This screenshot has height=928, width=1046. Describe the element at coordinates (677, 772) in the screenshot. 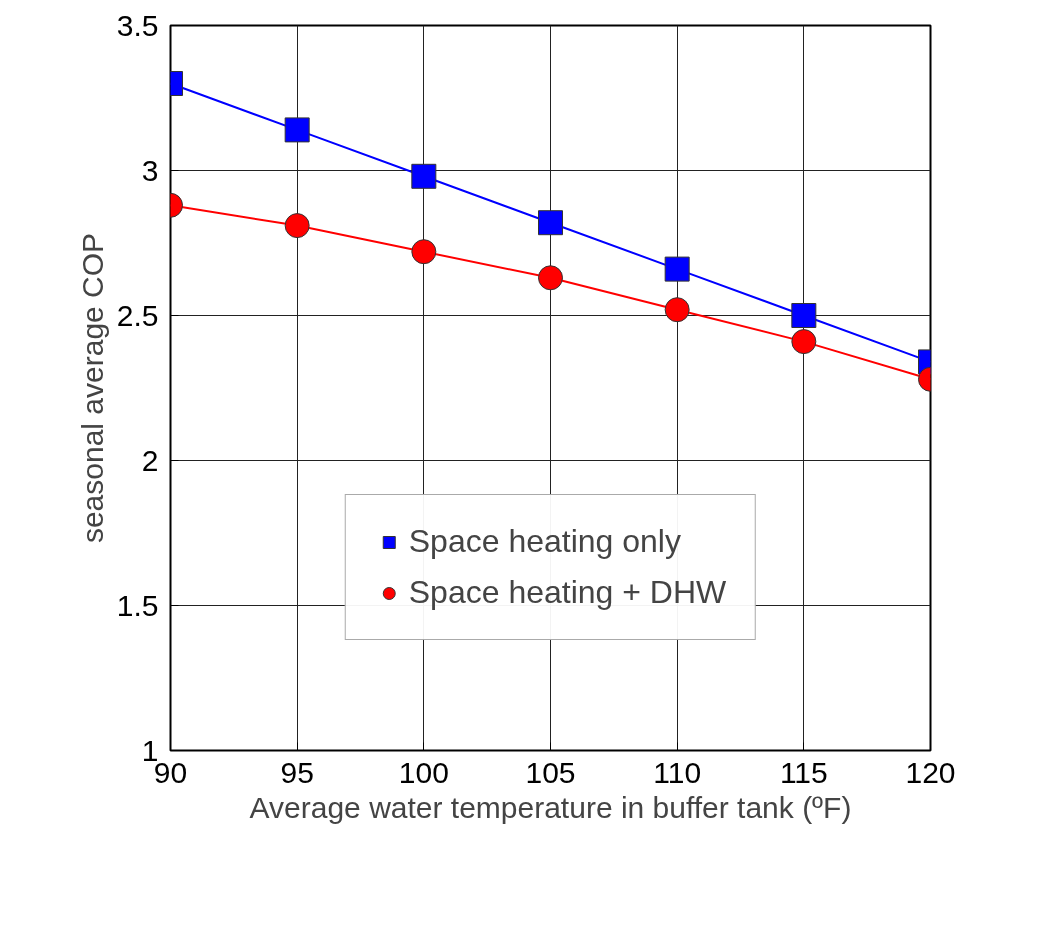

I see `x-tick-label: 110` at that location.